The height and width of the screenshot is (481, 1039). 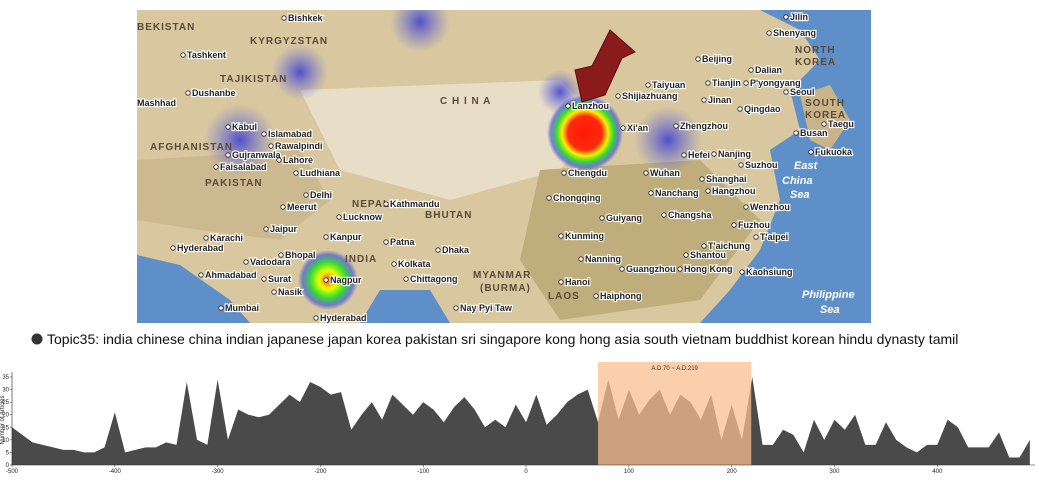 What do you see at coordinates (346, 280) in the screenshot?
I see `city-label: Nagpur` at bounding box center [346, 280].